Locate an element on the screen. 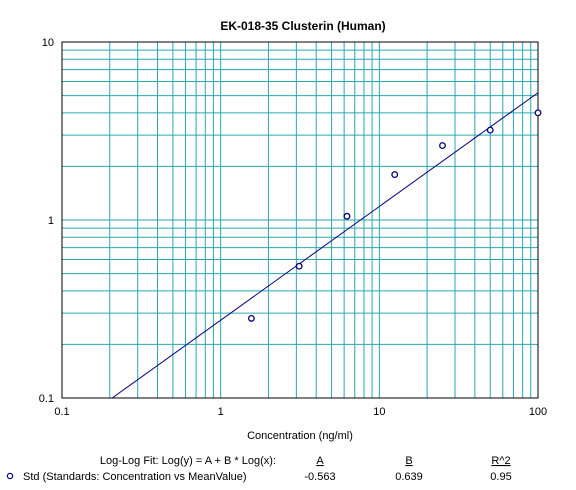  fit-value-r2: 0.95 is located at coordinates (500, 477).